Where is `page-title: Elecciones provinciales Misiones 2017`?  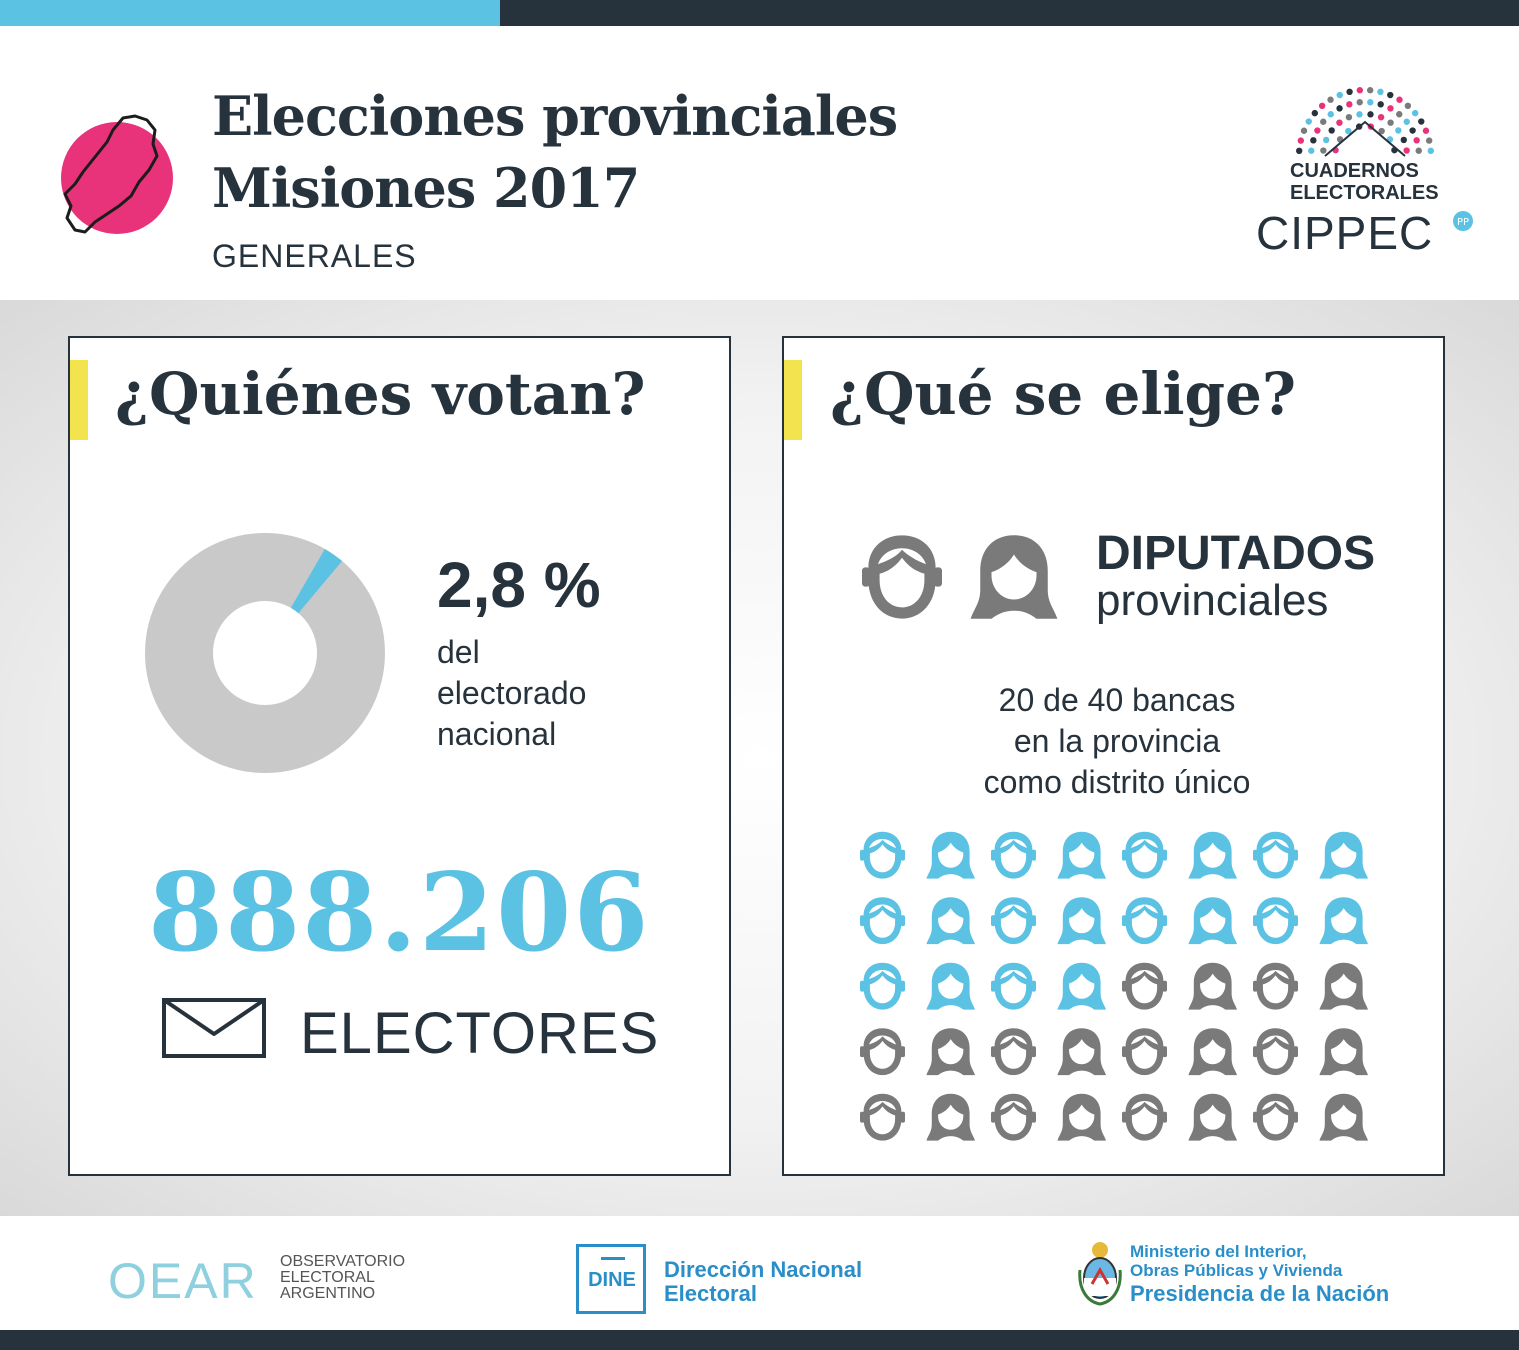 page-title: Elecciones provinciales Misiones 2017 is located at coordinates (555, 152).